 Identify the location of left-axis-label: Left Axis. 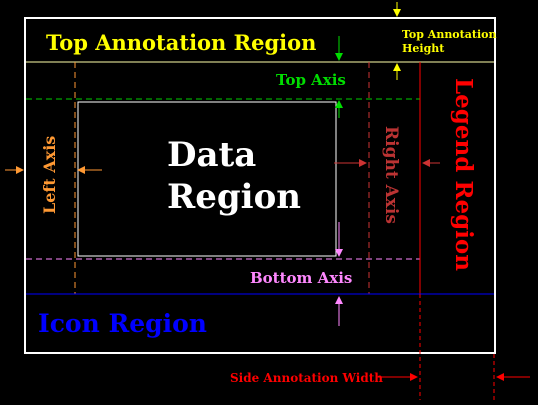
(49, 175).